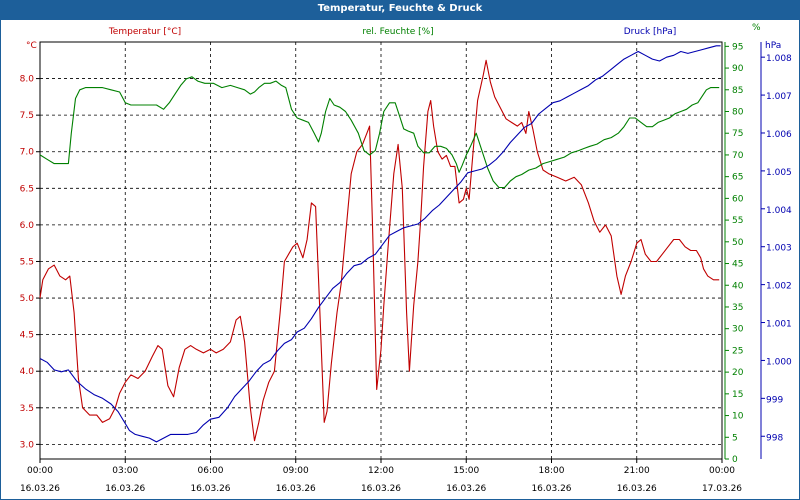  What do you see at coordinates (738, 156) in the screenshot?
I see `humidity-tick-label: 70` at bounding box center [738, 156].